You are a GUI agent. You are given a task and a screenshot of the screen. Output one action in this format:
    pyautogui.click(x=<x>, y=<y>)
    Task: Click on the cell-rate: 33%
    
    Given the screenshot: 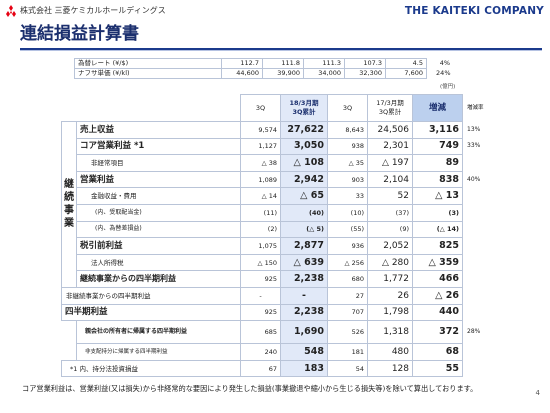 What is the action you would take?
    pyautogui.click(x=474, y=146)
    